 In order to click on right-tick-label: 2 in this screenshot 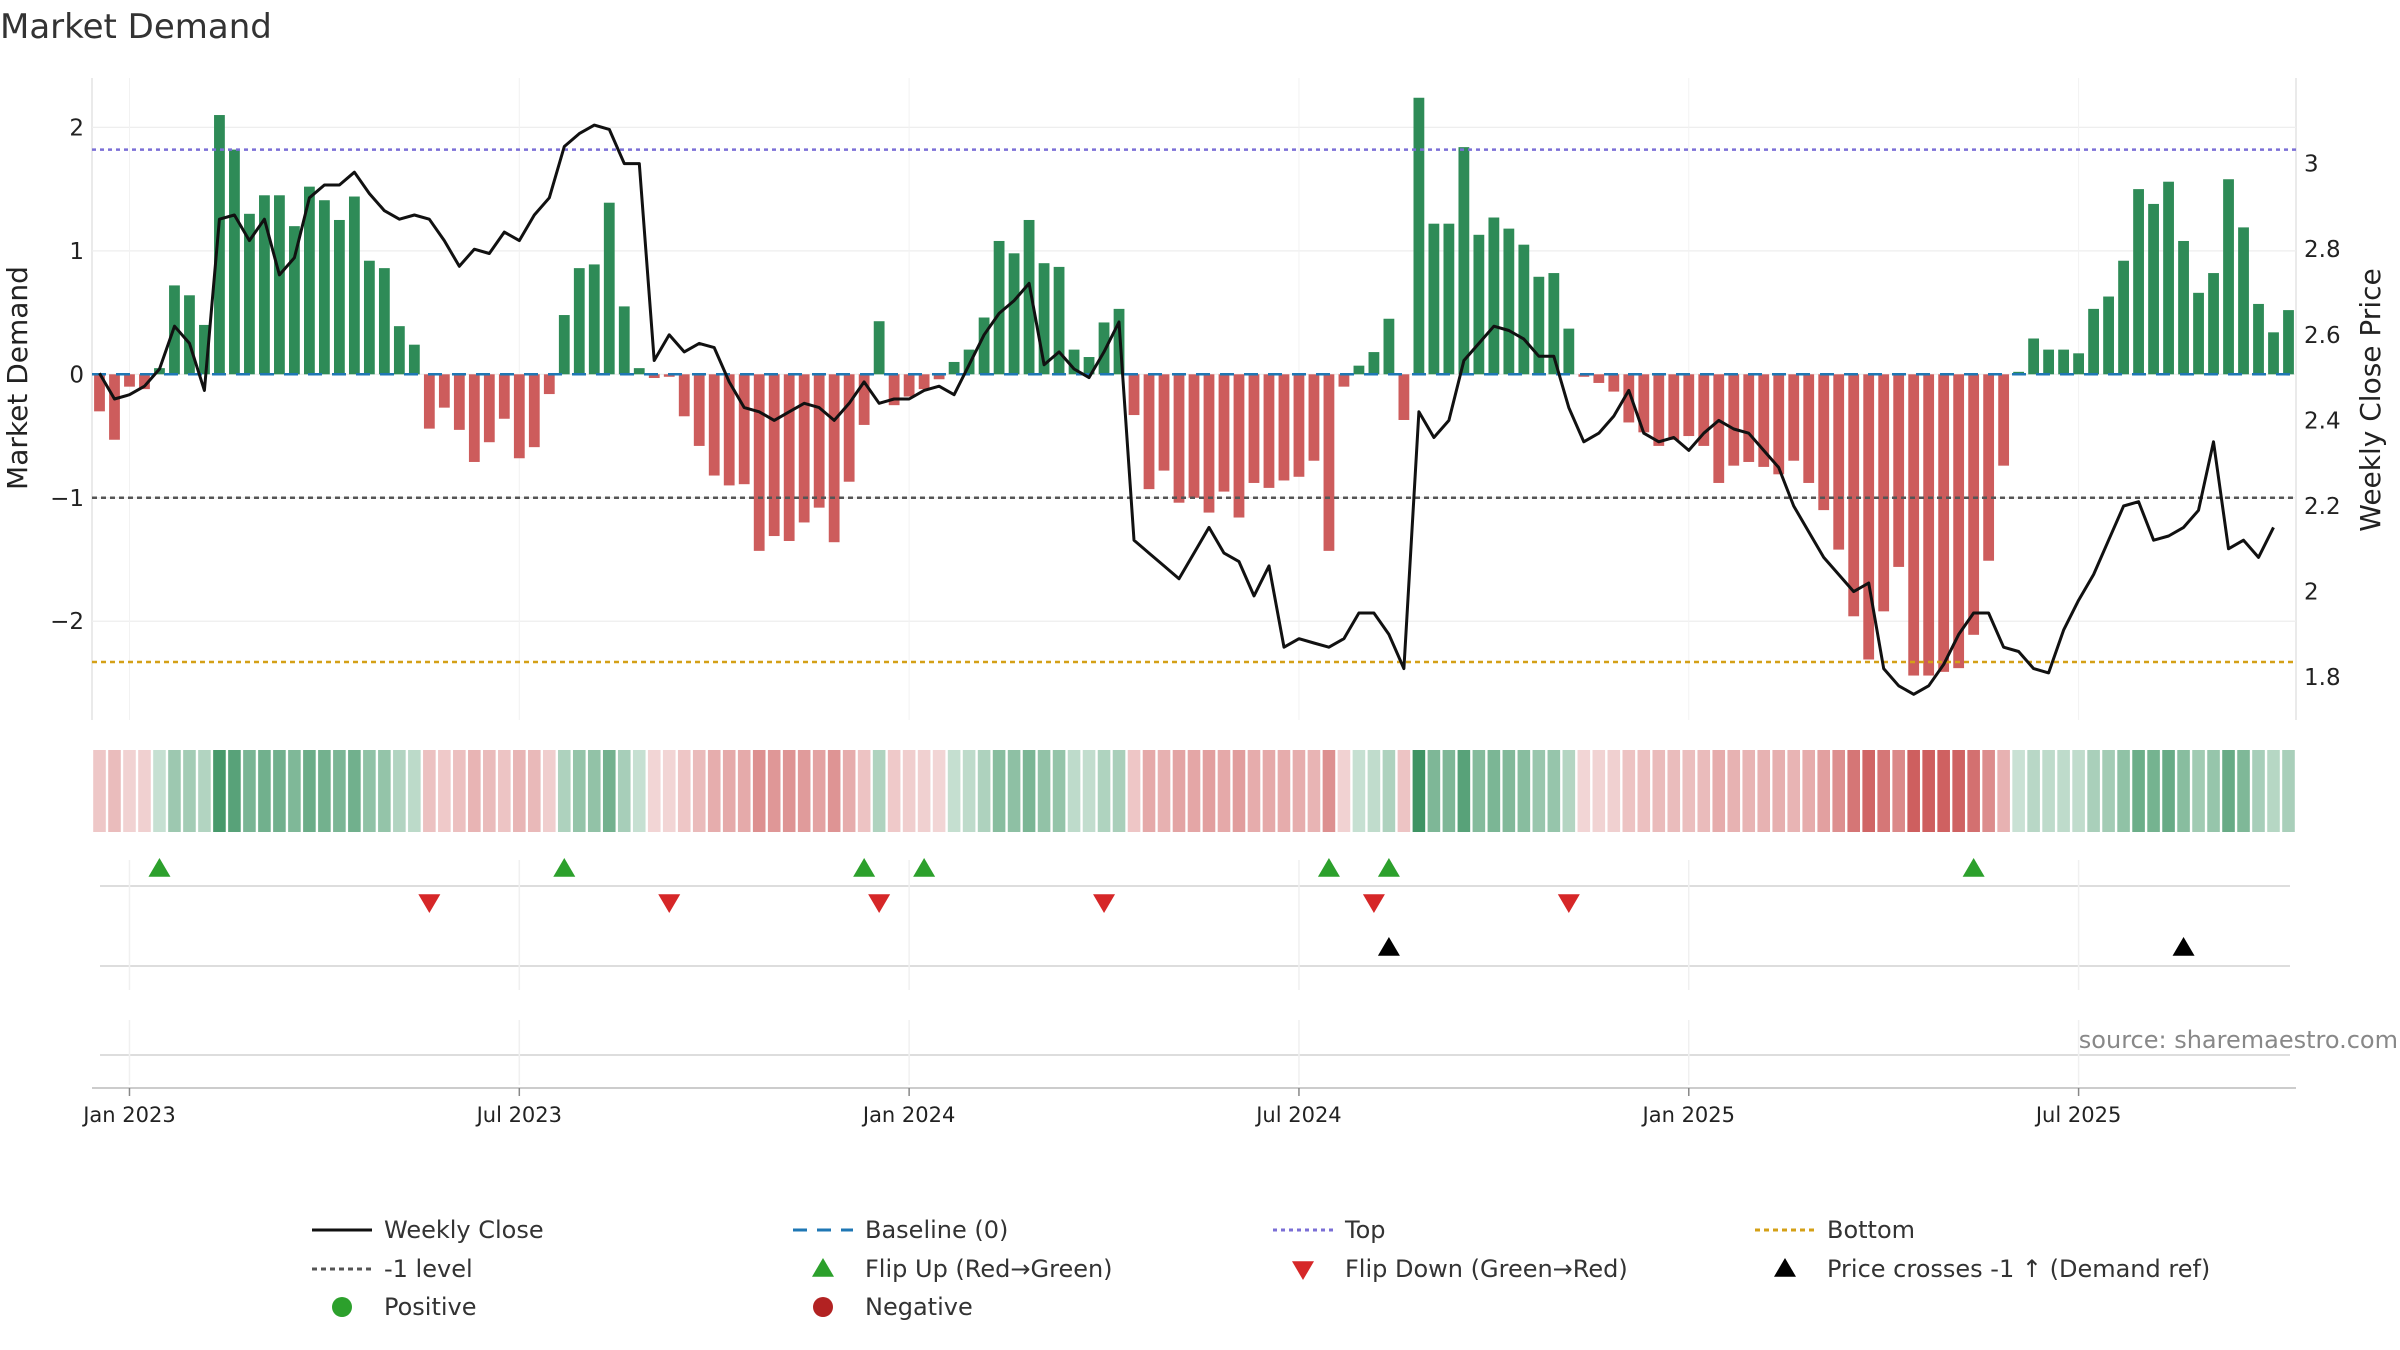, I will do `click(2311, 593)`.